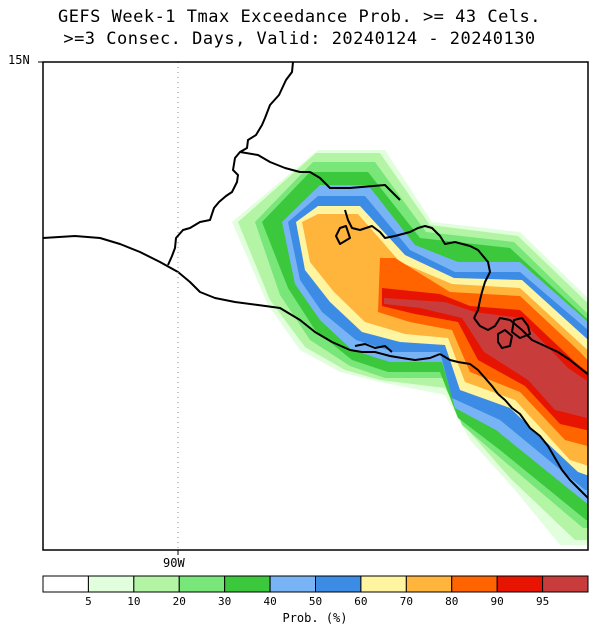 The image size is (599, 635). I want to click on lon-label-90w: 90W, so click(174, 563).